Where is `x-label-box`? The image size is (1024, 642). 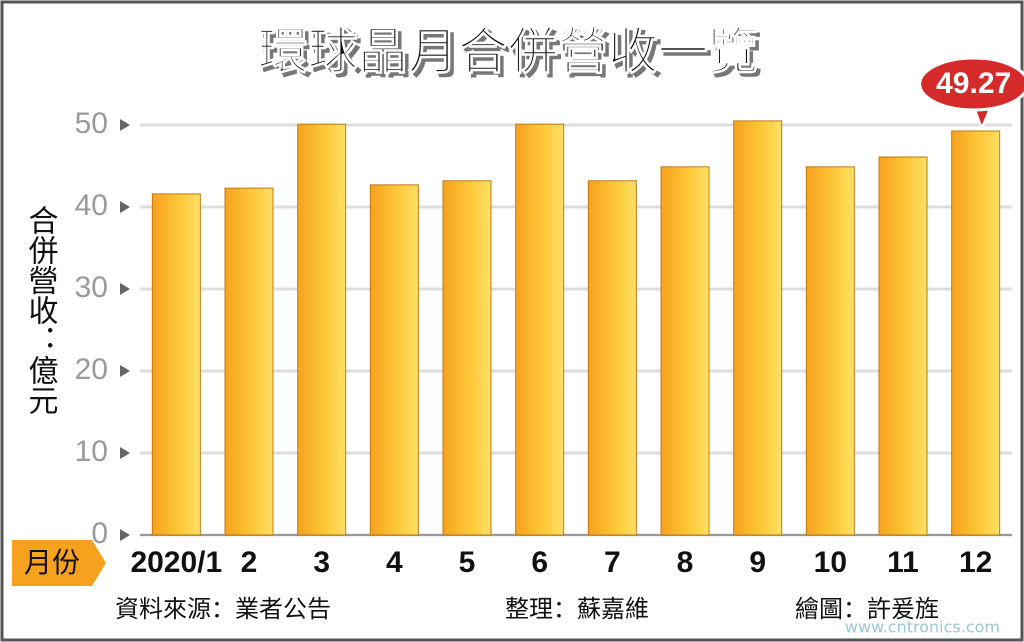 x-label-box is located at coordinates (59, 563).